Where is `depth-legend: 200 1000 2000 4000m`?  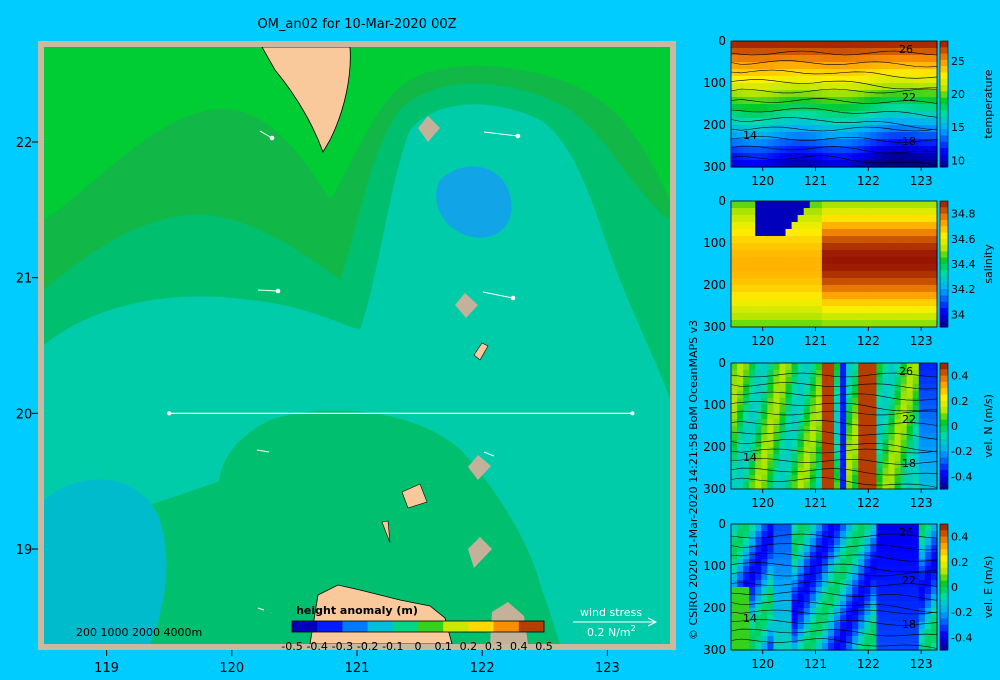 depth-legend: 200 1000 2000 4000m is located at coordinates (139, 632).